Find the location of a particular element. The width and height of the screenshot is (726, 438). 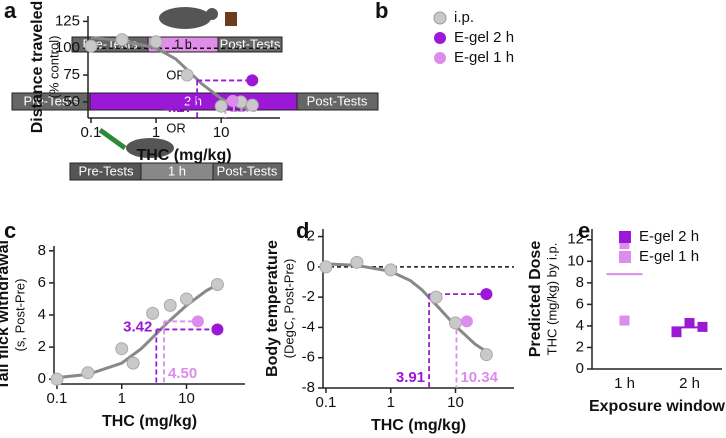

x-tick-label: 1 h is located at coordinates (624, 383).